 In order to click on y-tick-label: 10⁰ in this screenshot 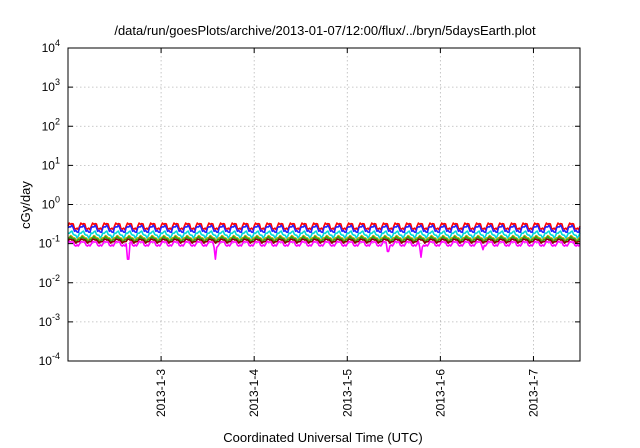, I will do `click(51, 203)`.